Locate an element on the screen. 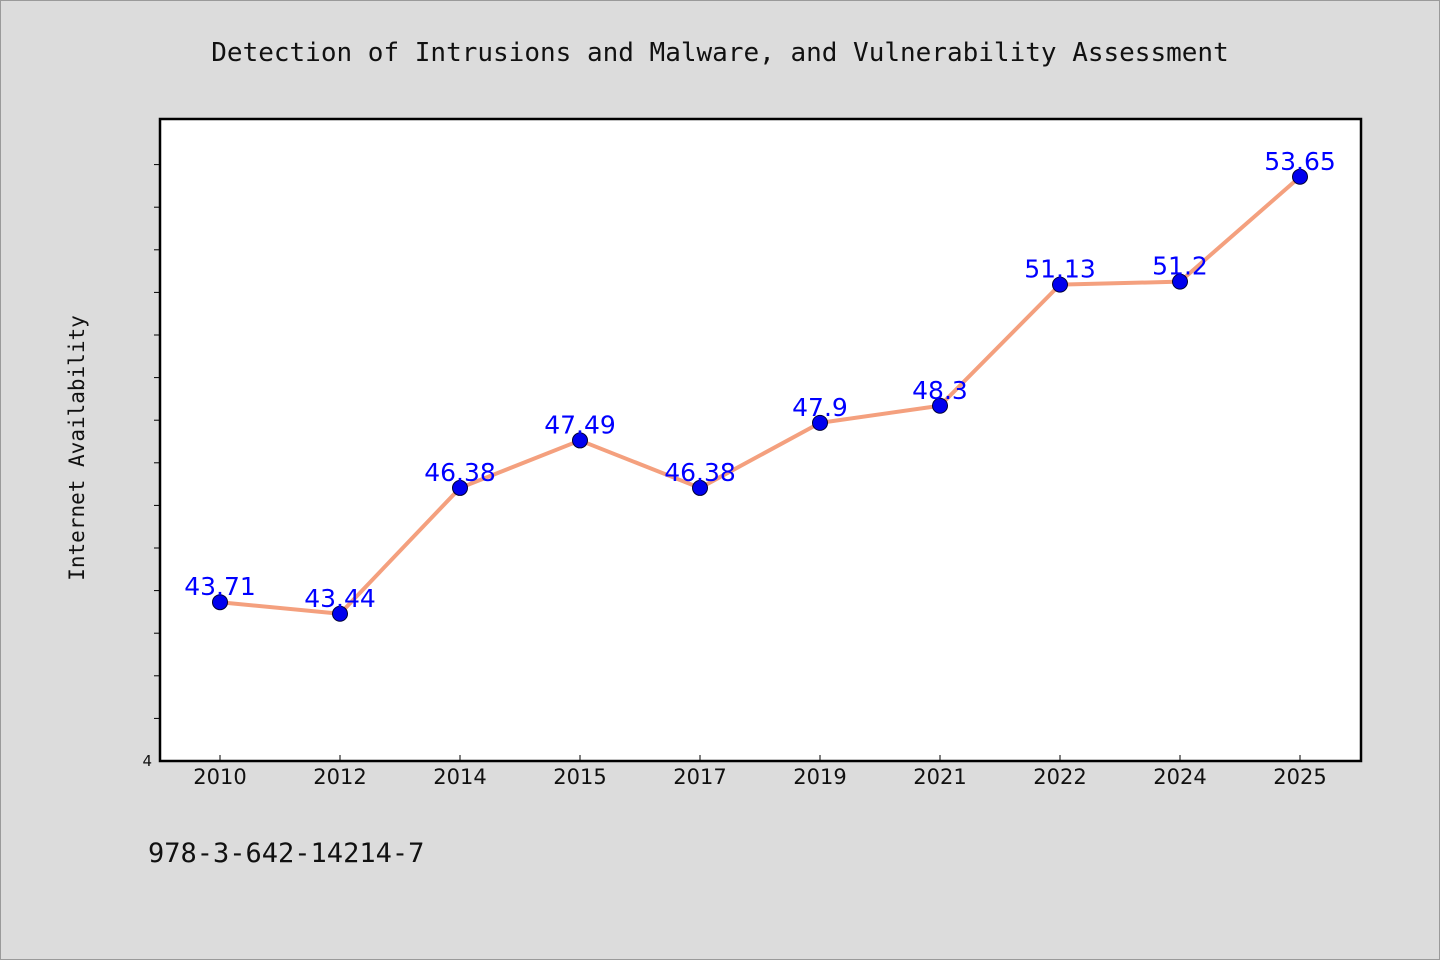  x-tick-label: 2019 is located at coordinates (819, 777).